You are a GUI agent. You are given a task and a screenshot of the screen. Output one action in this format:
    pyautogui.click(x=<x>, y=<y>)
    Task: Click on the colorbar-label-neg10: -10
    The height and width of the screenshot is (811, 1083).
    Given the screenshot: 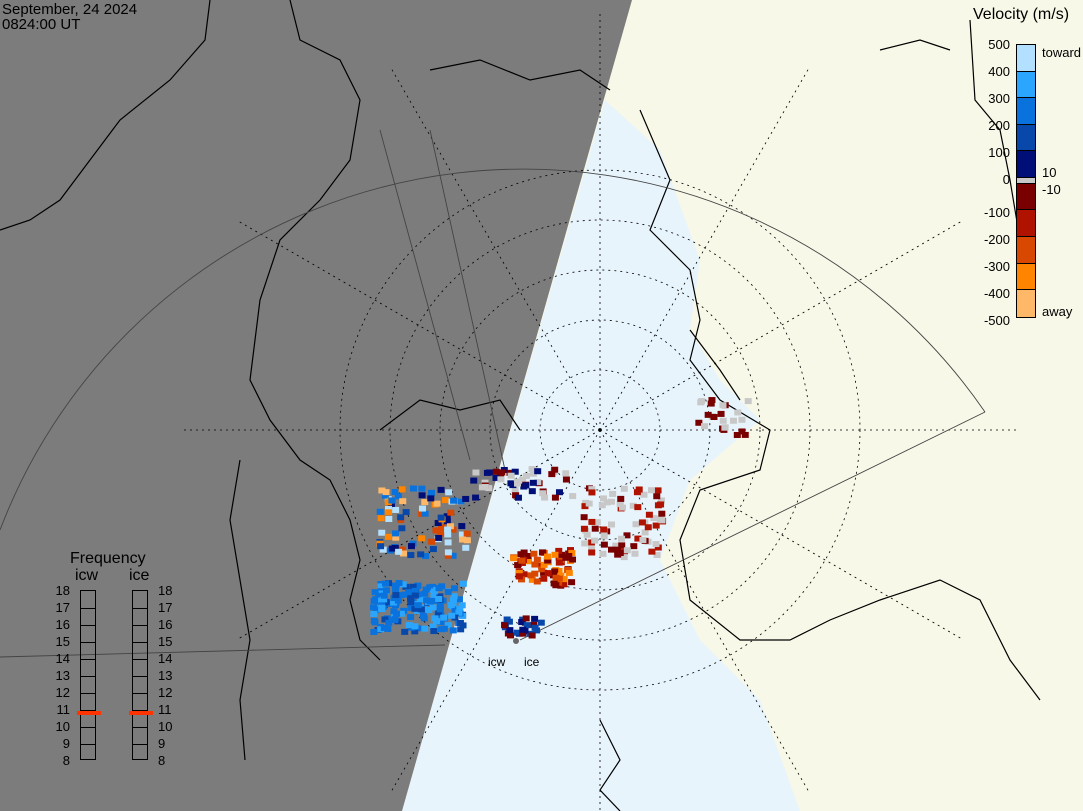 What is the action you would take?
    pyautogui.click(x=1051, y=189)
    